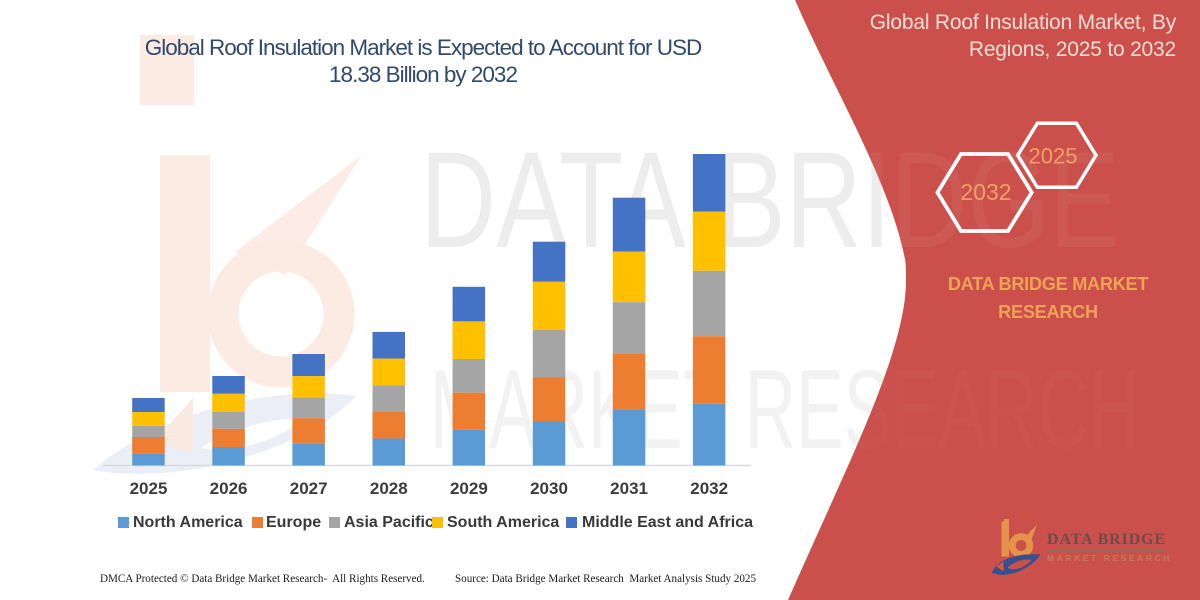  What do you see at coordinates (1053, 156) in the screenshot?
I see `svg-text: 2025` at bounding box center [1053, 156].